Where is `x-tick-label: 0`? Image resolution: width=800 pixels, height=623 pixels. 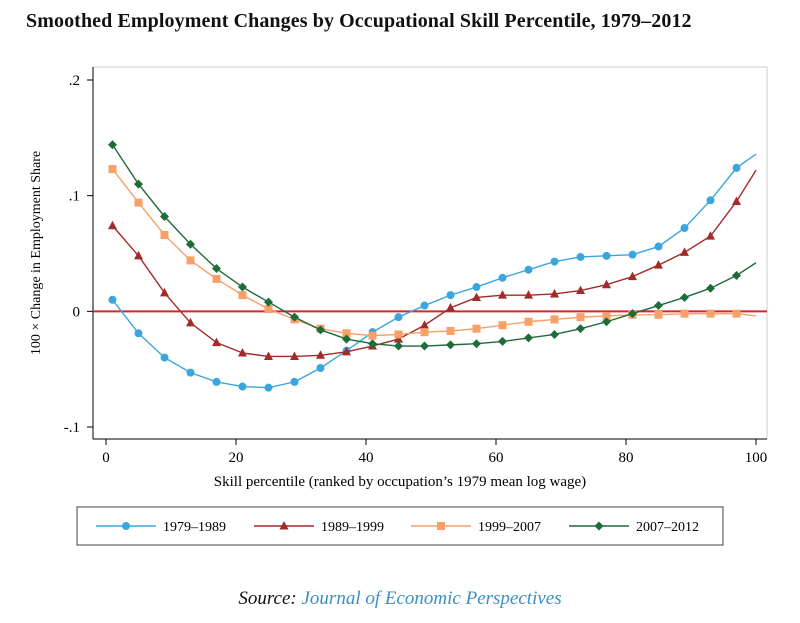
x-tick-label: 0 is located at coordinates (106, 458).